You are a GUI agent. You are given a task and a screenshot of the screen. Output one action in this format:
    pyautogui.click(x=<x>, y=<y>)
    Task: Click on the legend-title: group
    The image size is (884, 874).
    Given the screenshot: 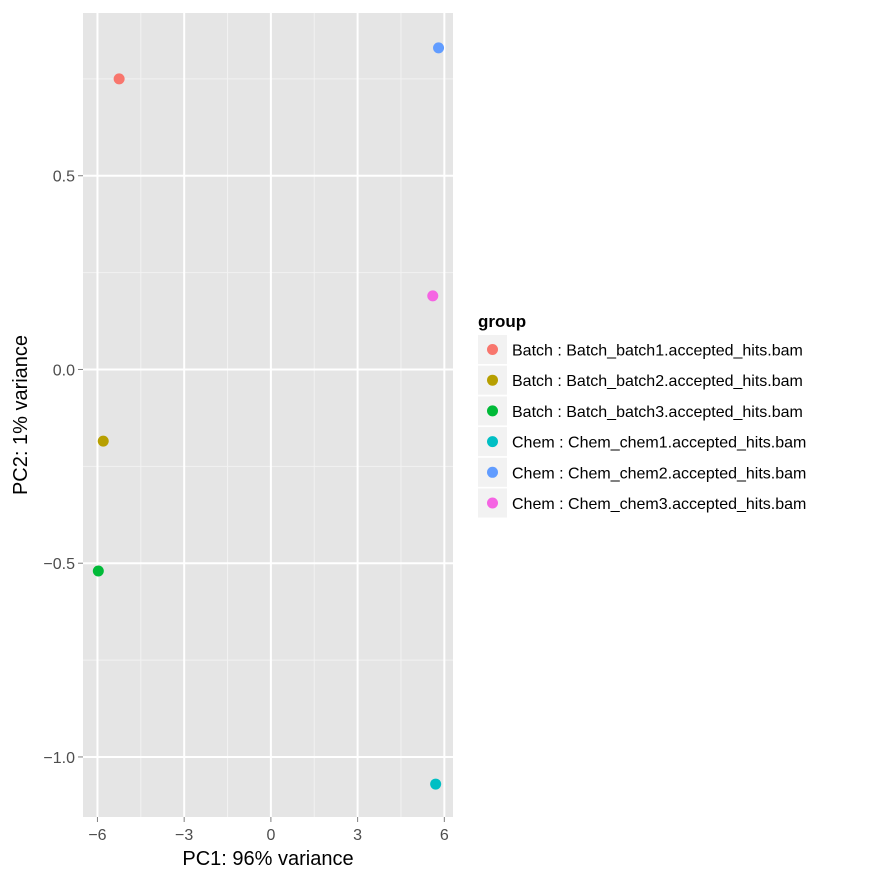 What is the action you would take?
    pyautogui.click(x=502, y=321)
    